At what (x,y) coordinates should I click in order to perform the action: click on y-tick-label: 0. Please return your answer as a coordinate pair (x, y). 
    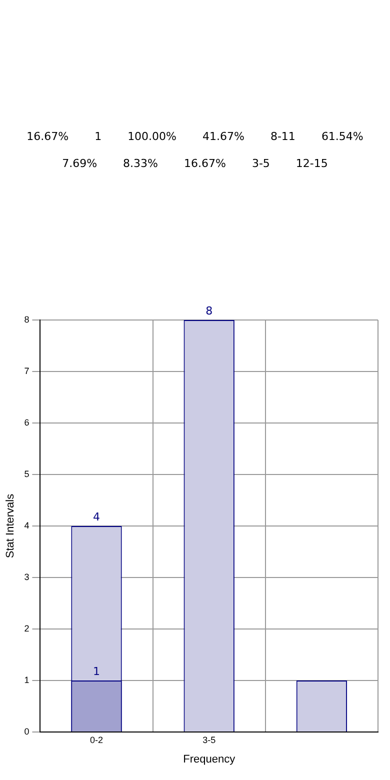
    Looking at the image, I should click on (27, 731).